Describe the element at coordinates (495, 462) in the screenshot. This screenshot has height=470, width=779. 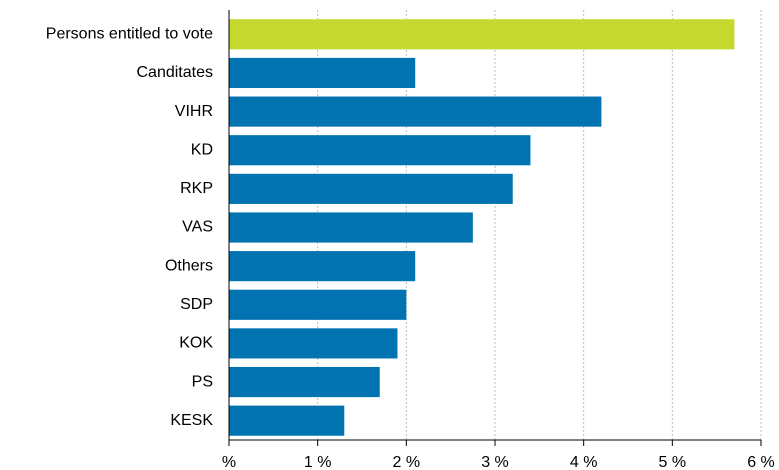
I see `x-tick-label: 3 %` at that location.